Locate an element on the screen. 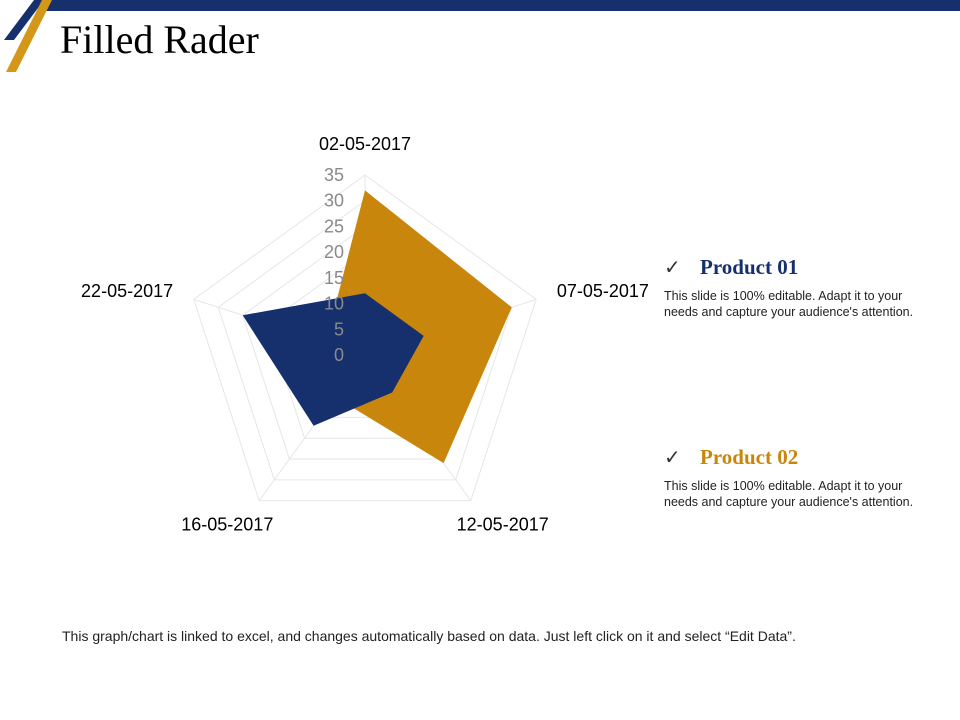 The height and width of the screenshot is (720, 960). slide-title: Filled Rader is located at coordinates (159, 39).